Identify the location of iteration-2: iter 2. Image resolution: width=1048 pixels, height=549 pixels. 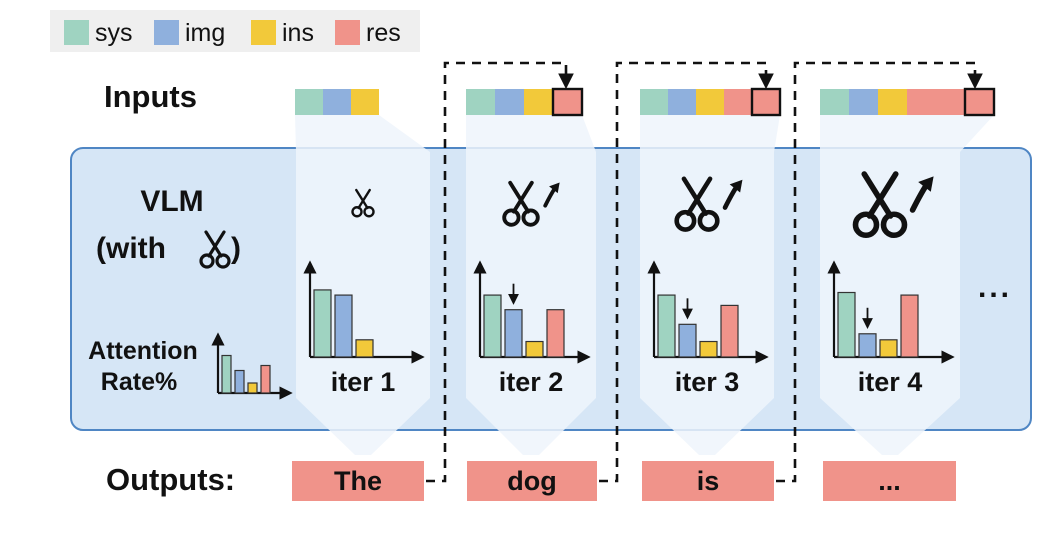
(531, 271).